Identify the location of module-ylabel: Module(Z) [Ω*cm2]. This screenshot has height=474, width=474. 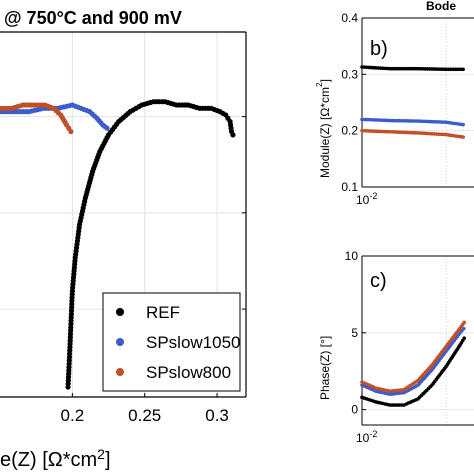
(323, 128).